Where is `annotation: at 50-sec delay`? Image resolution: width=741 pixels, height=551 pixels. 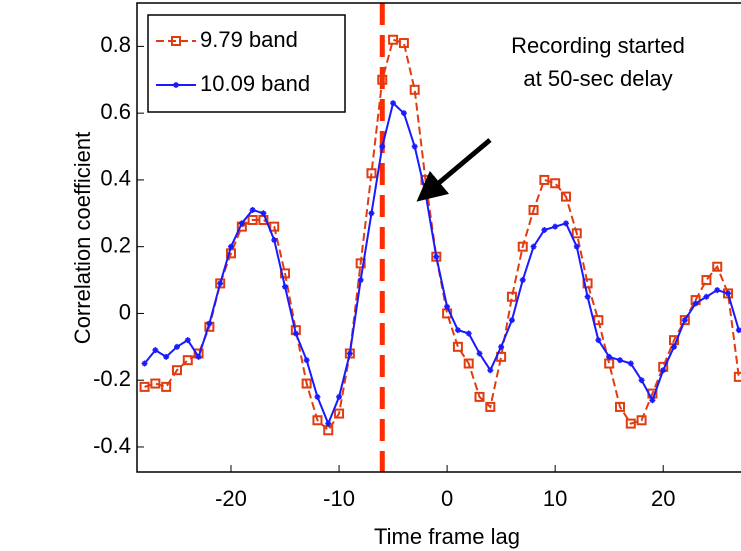
annotation: at 50-sec delay is located at coordinates (597, 78).